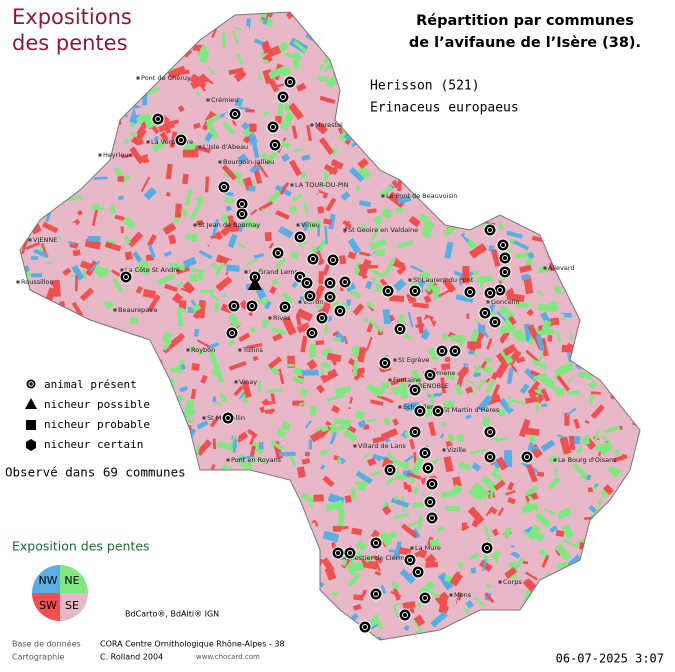 This screenshot has width=675, height=672. I want to click on town-label: Le Pont de Beauvoisin, so click(422, 196).